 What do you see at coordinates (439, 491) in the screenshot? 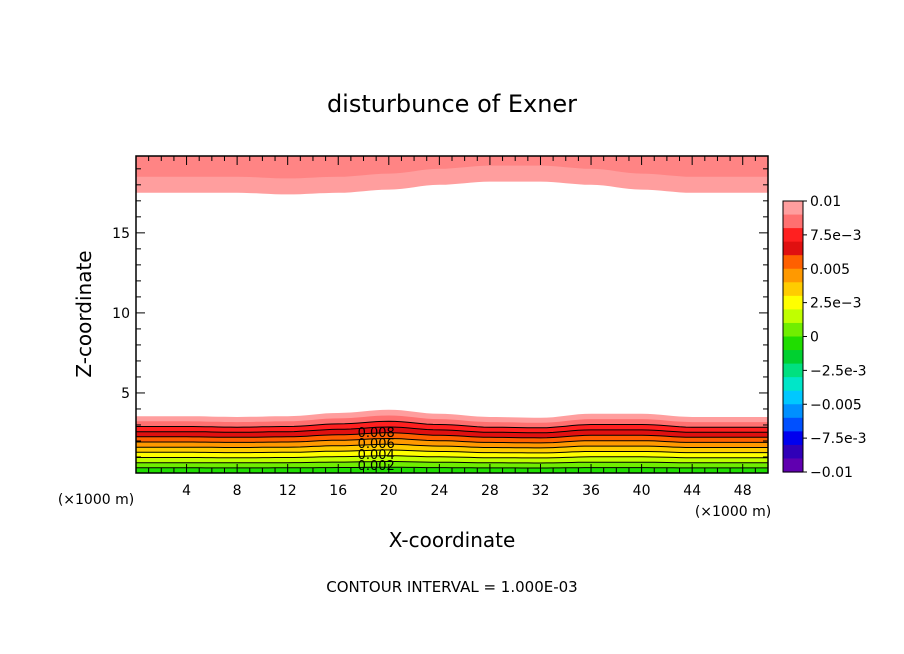
I see `x-tick-label: 24` at bounding box center [439, 491].